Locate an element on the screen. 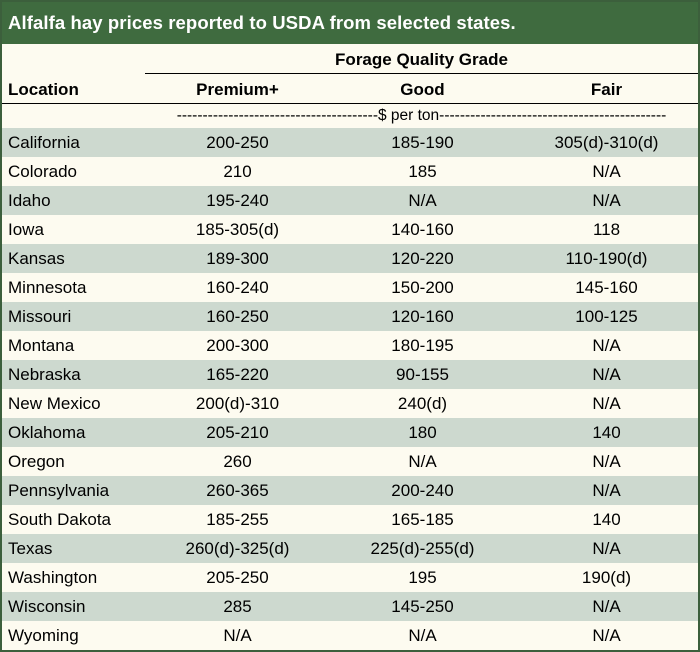 This screenshot has width=700, height=652. location-cell: Montana is located at coordinates (73, 345).